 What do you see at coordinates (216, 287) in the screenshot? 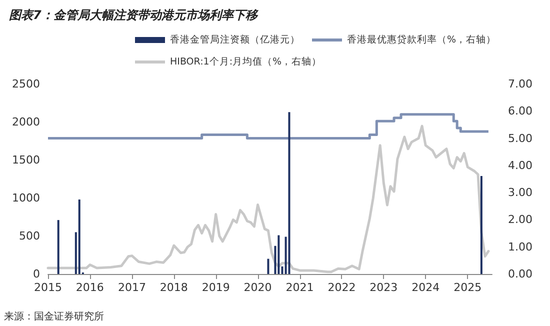
I see `x-tick-label: 2019` at bounding box center [216, 287].